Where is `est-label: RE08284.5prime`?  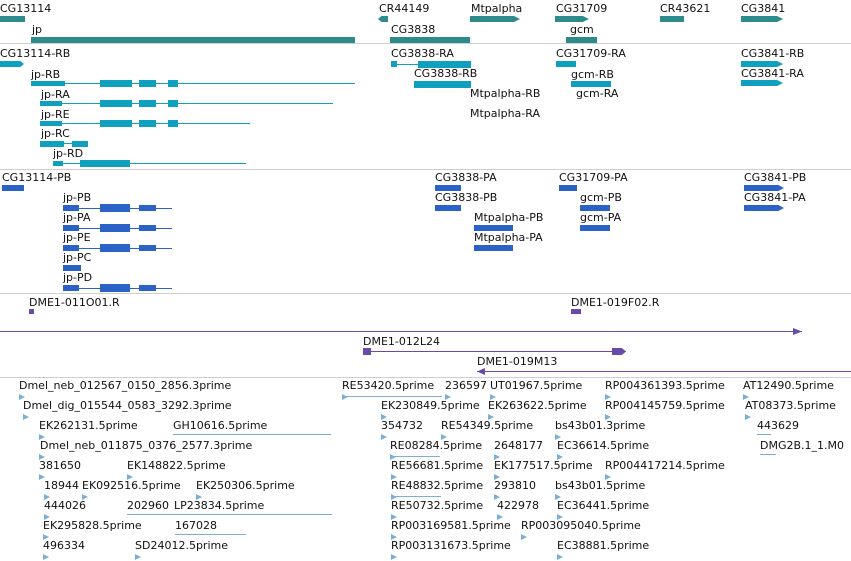
est-label: RE08284.5prime is located at coordinates (436, 445).